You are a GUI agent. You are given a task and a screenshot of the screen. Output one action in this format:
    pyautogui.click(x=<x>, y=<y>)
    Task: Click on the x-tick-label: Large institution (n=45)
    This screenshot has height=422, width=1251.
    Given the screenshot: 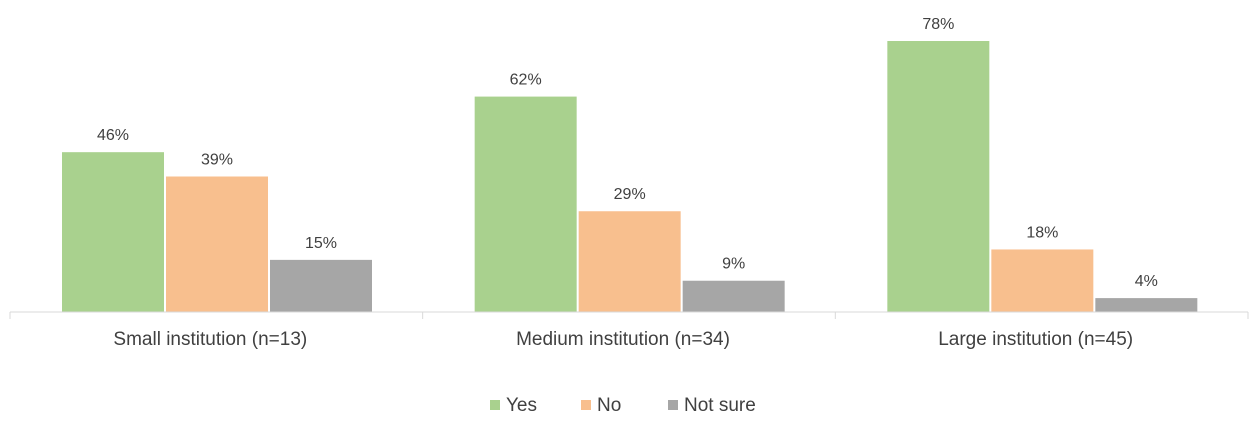 What is the action you would take?
    pyautogui.click(x=1035, y=339)
    